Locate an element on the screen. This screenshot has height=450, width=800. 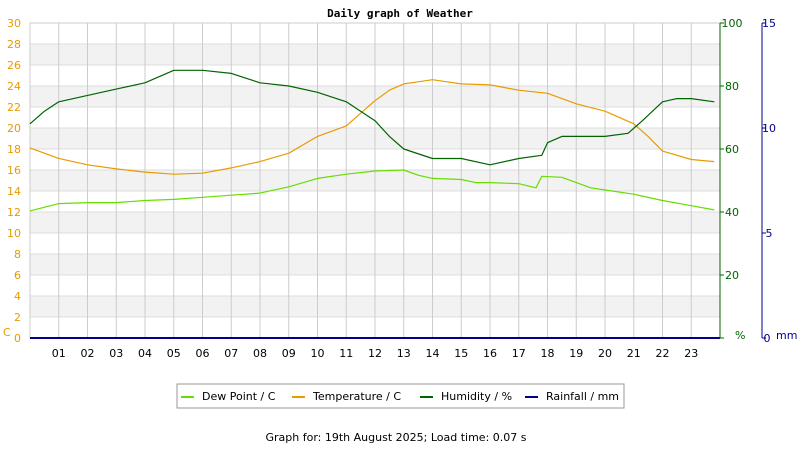
y-tick-label-temp: 18 is located at coordinates (14, 149).